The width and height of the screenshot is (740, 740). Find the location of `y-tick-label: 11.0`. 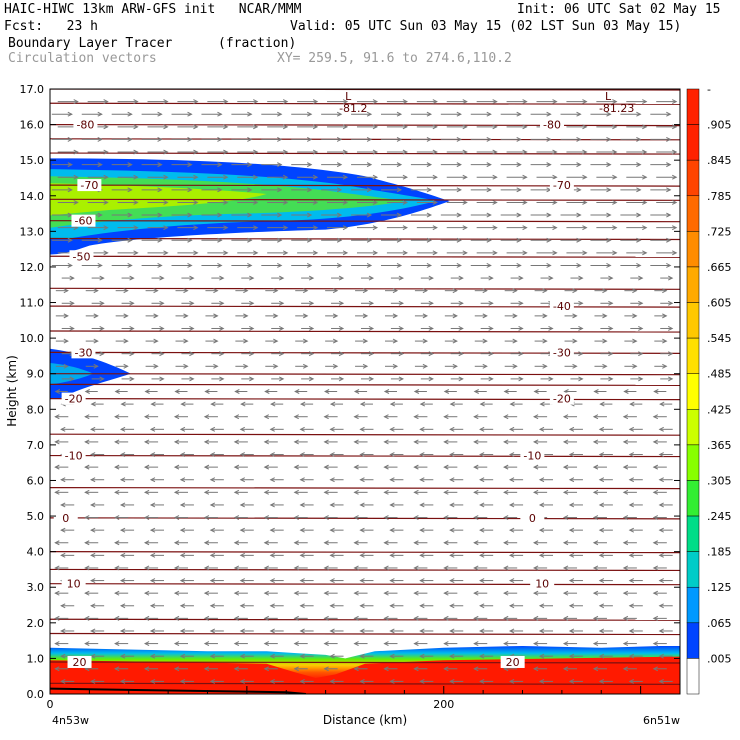

y-tick-label: 11.0 is located at coordinates (32, 303).